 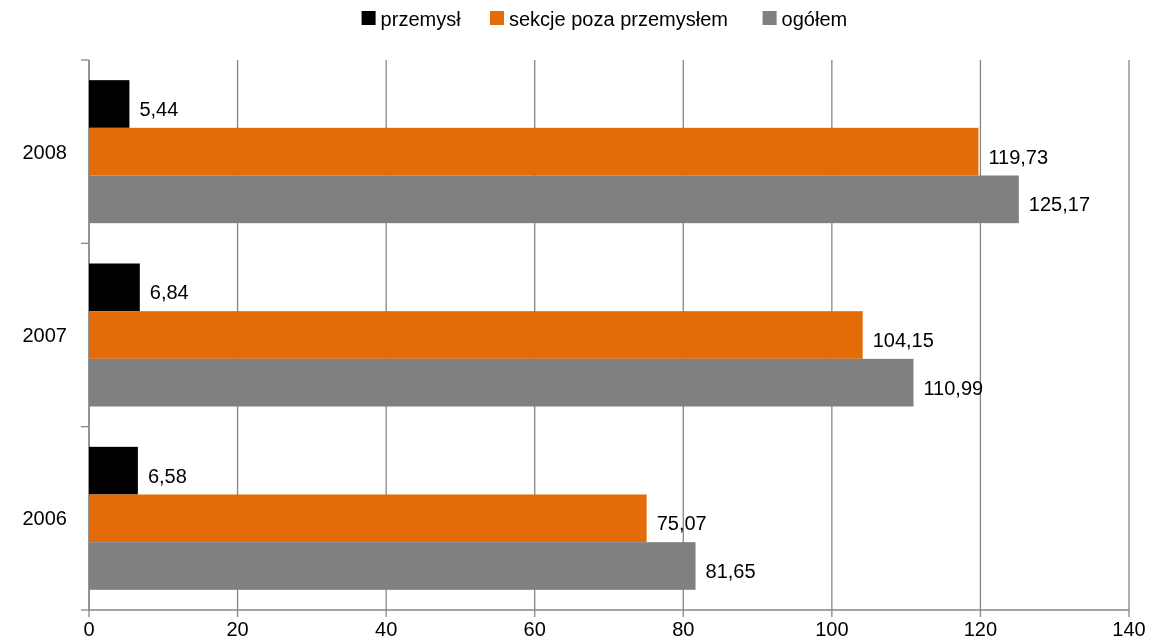 What do you see at coordinates (386, 628) in the screenshot?
I see `x-tick-label: 40` at bounding box center [386, 628].